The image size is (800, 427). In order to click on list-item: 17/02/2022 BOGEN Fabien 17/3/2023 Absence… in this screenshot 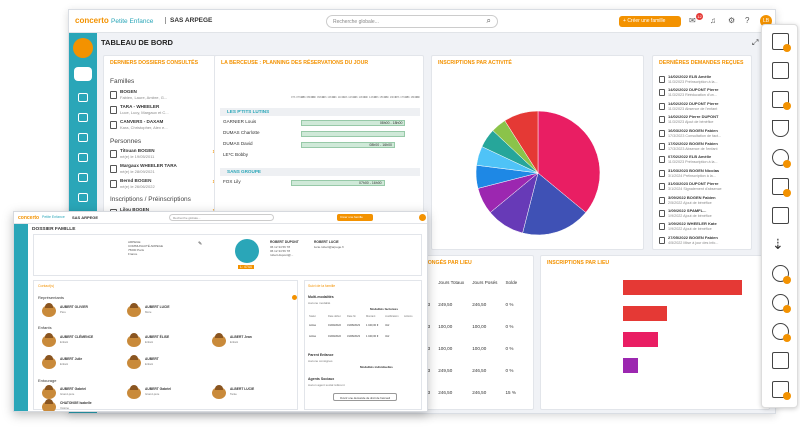, I will do `click(704, 147)`.